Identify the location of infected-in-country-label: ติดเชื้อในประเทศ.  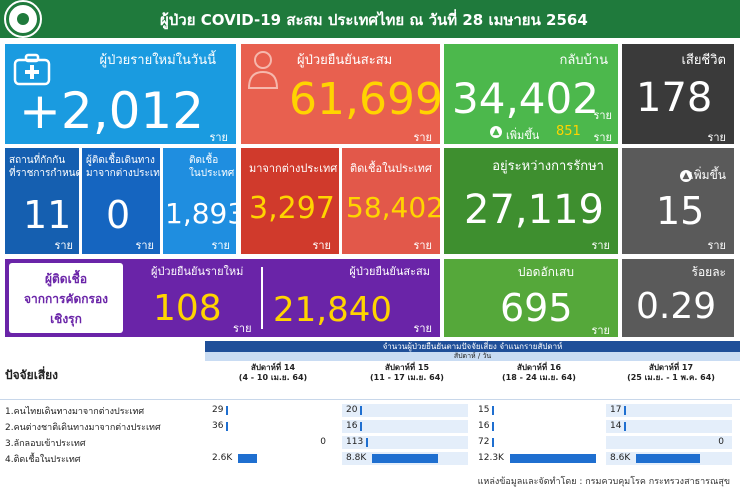
(391, 168).